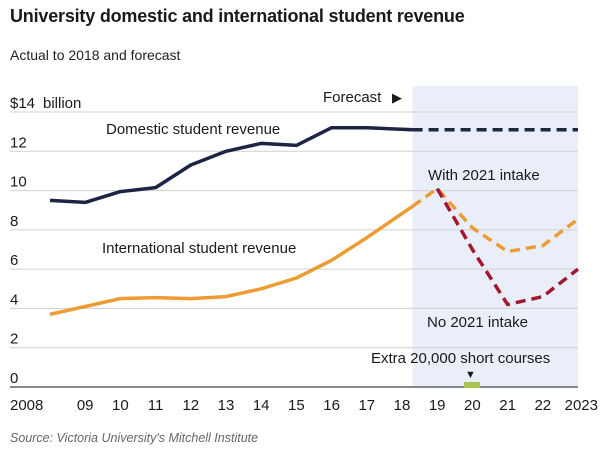 Image resolution: width=600 pixels, height=465 pixels. I want to click on x-tick-label: 2023, so click(581, 405).